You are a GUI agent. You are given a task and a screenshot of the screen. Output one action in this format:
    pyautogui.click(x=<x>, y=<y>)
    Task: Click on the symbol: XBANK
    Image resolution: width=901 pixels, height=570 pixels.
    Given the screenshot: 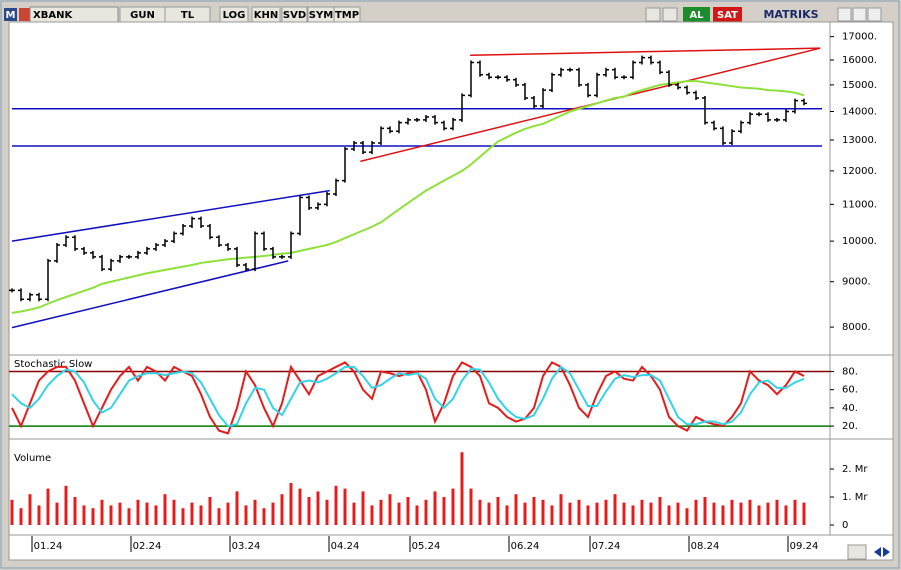 What is the action you would take?
    pyautogui.click(x=53, y=15)
    